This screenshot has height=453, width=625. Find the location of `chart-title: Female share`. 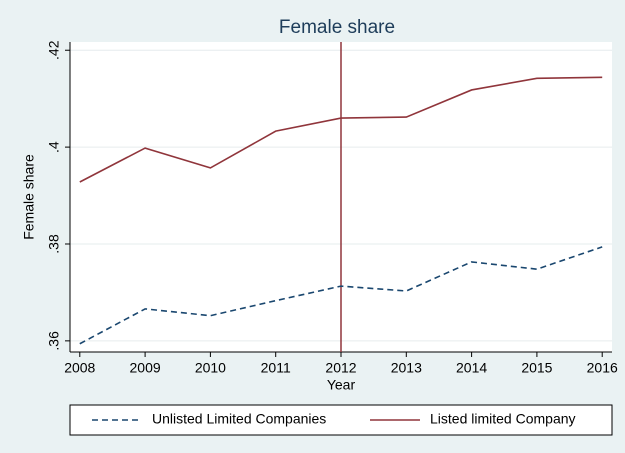

chart-title: Female share is located at coordinates (337, 27).